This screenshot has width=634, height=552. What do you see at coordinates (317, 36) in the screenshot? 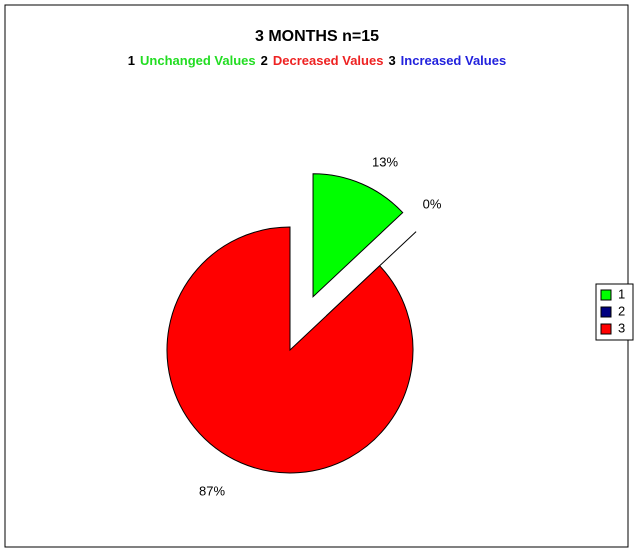
I see `chart-title: 3 MONTHS n=15` at bounding box center [317, 36].